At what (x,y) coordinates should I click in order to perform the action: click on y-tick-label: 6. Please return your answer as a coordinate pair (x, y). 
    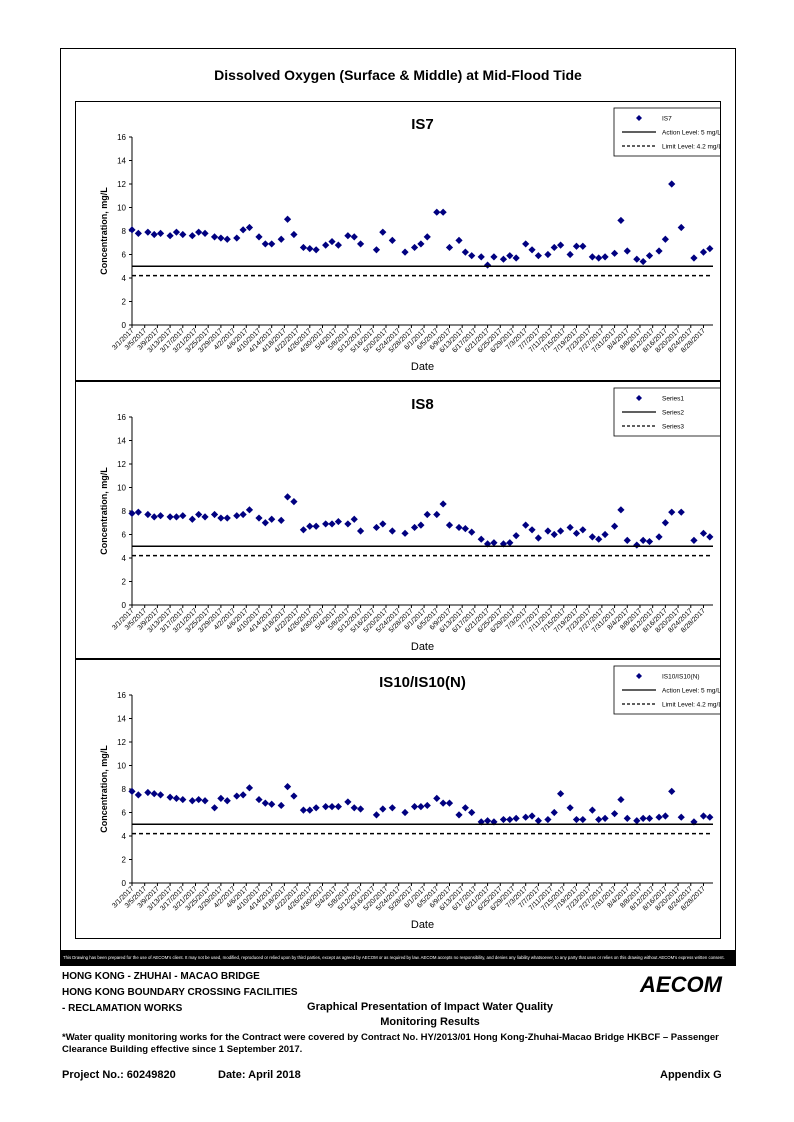
    Looking at the image, I should click on (124, 535).